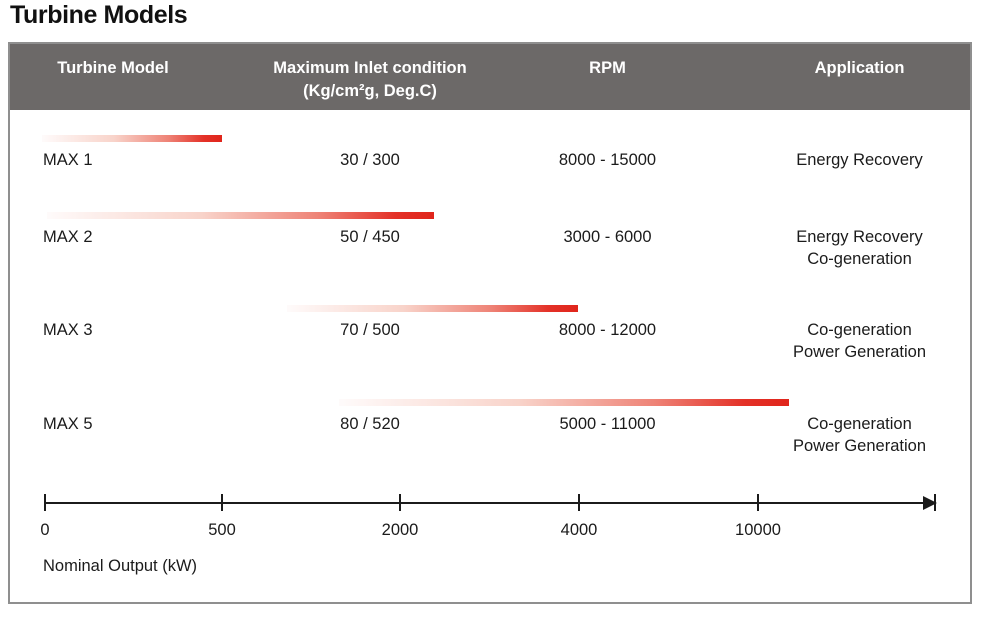 This screenshot has width=983, height=619. I want to click on axis-tick-label: 10000, so click(758, 530).